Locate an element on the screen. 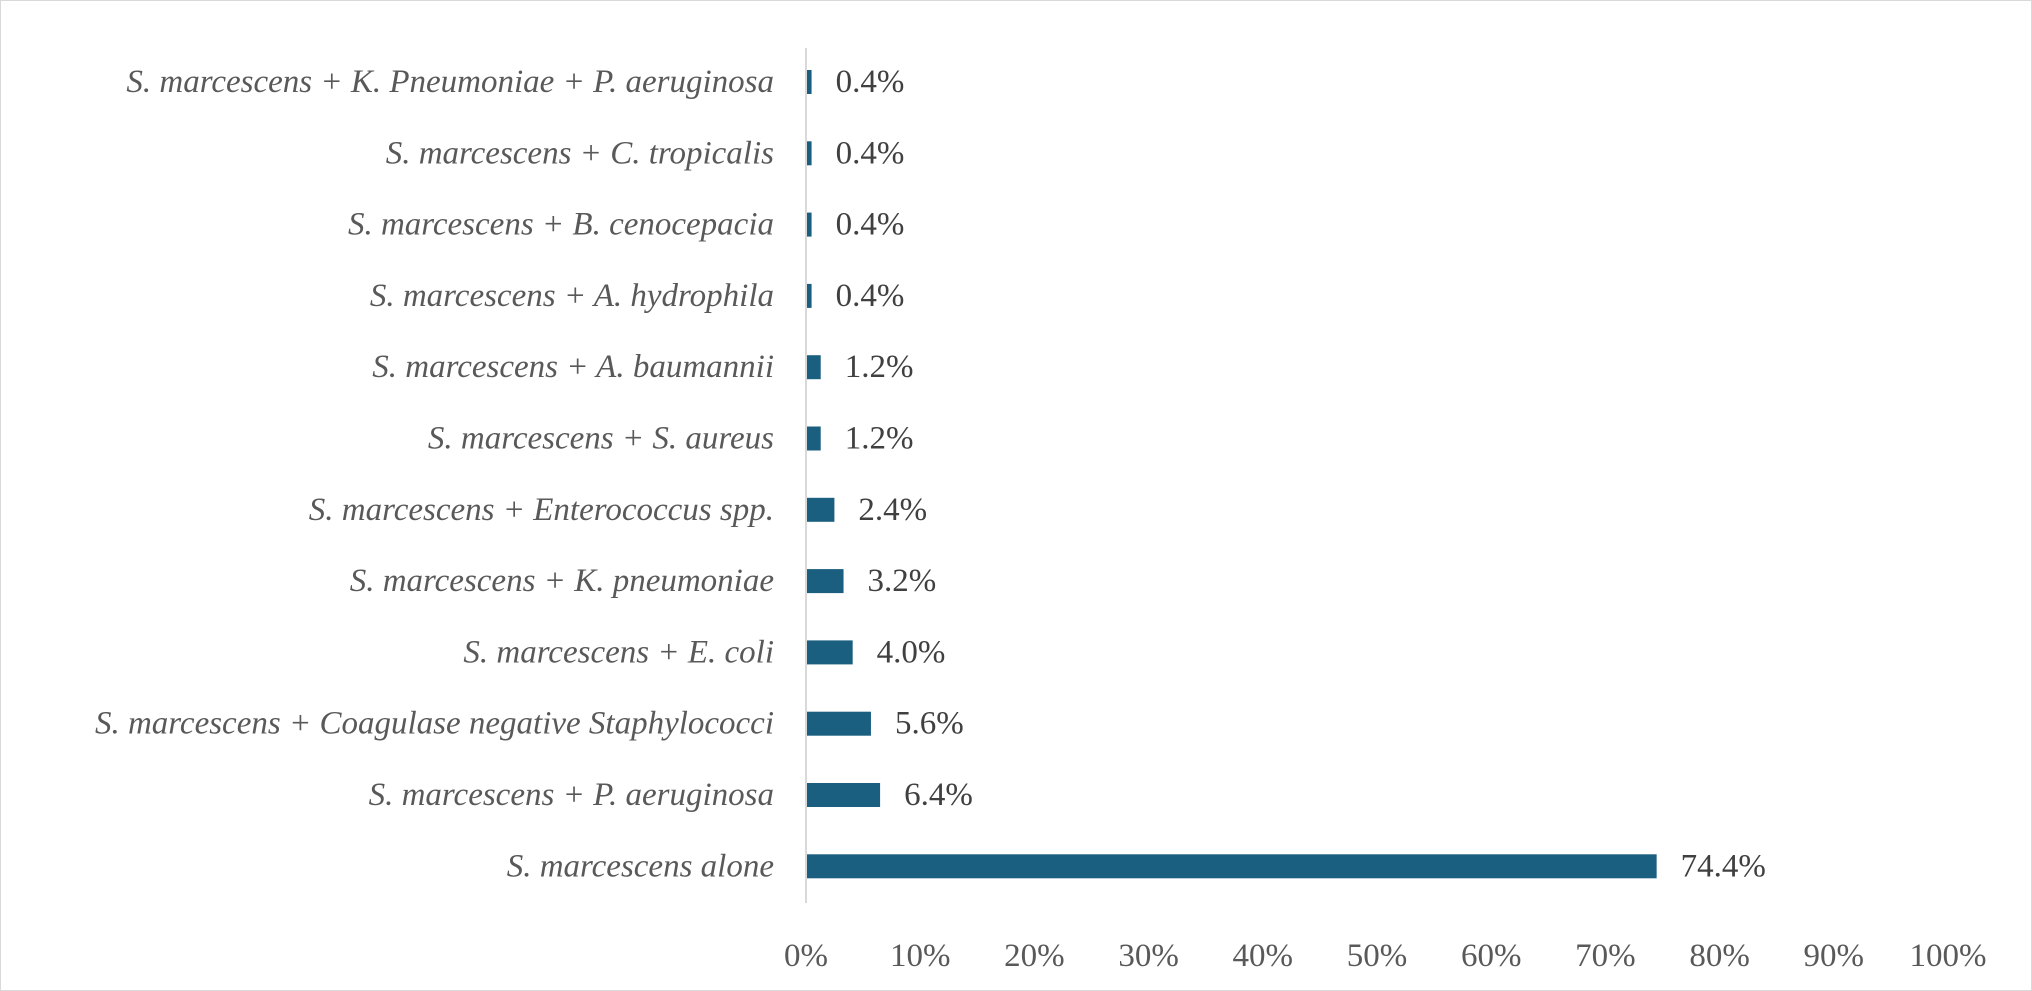  x-tick-label: 50% is located at coordinates (1377, 956).